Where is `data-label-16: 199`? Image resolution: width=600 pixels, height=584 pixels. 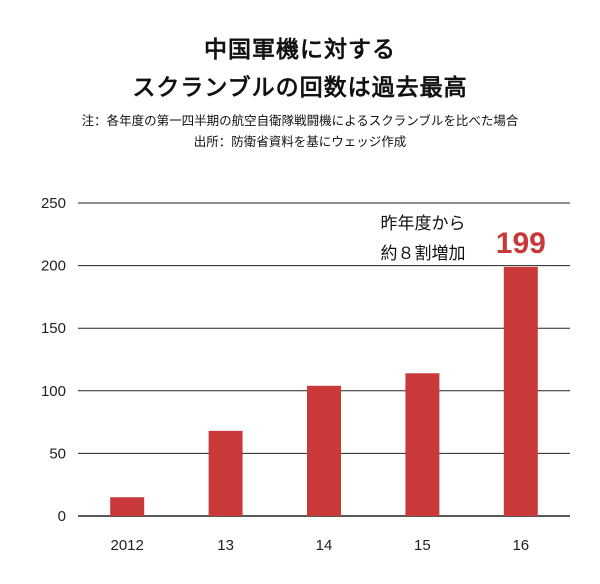 data-label-16: 199 is located at coordinates (521, 243).